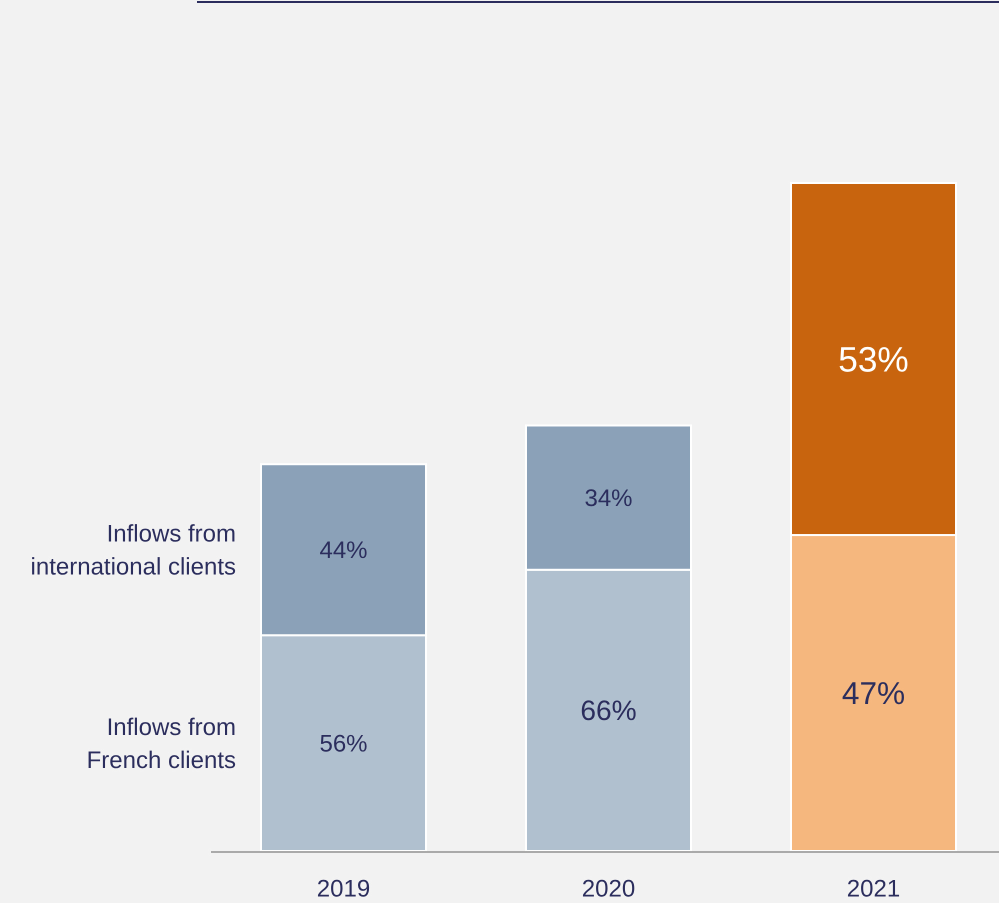 This screenshot has width=999, height=903. What do you see at coordinates (343, 888) in the screenshot?
I see `x-tick-label: 2019` at bounding box center [343, 888].